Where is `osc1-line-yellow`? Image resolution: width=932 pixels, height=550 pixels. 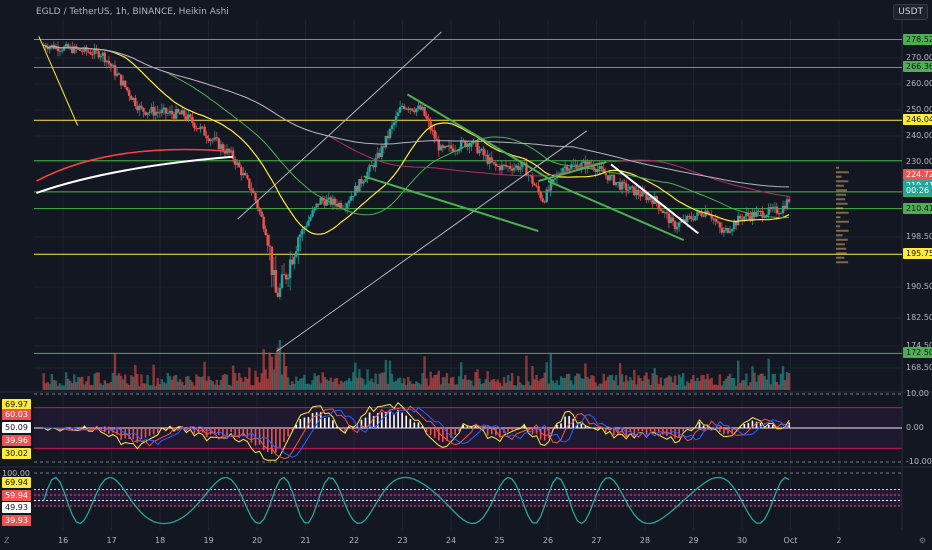
osc1-line-yellow is located at coordinates (416, 431).